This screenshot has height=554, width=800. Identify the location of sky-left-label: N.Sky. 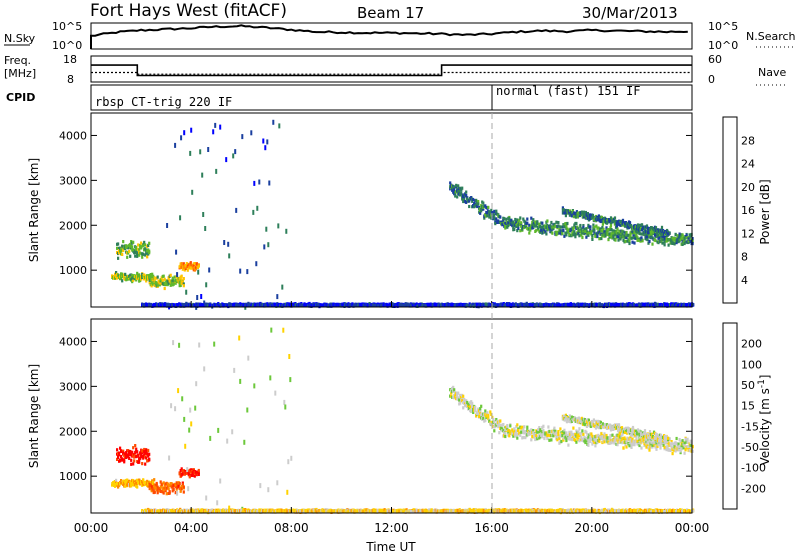
(20, 38).